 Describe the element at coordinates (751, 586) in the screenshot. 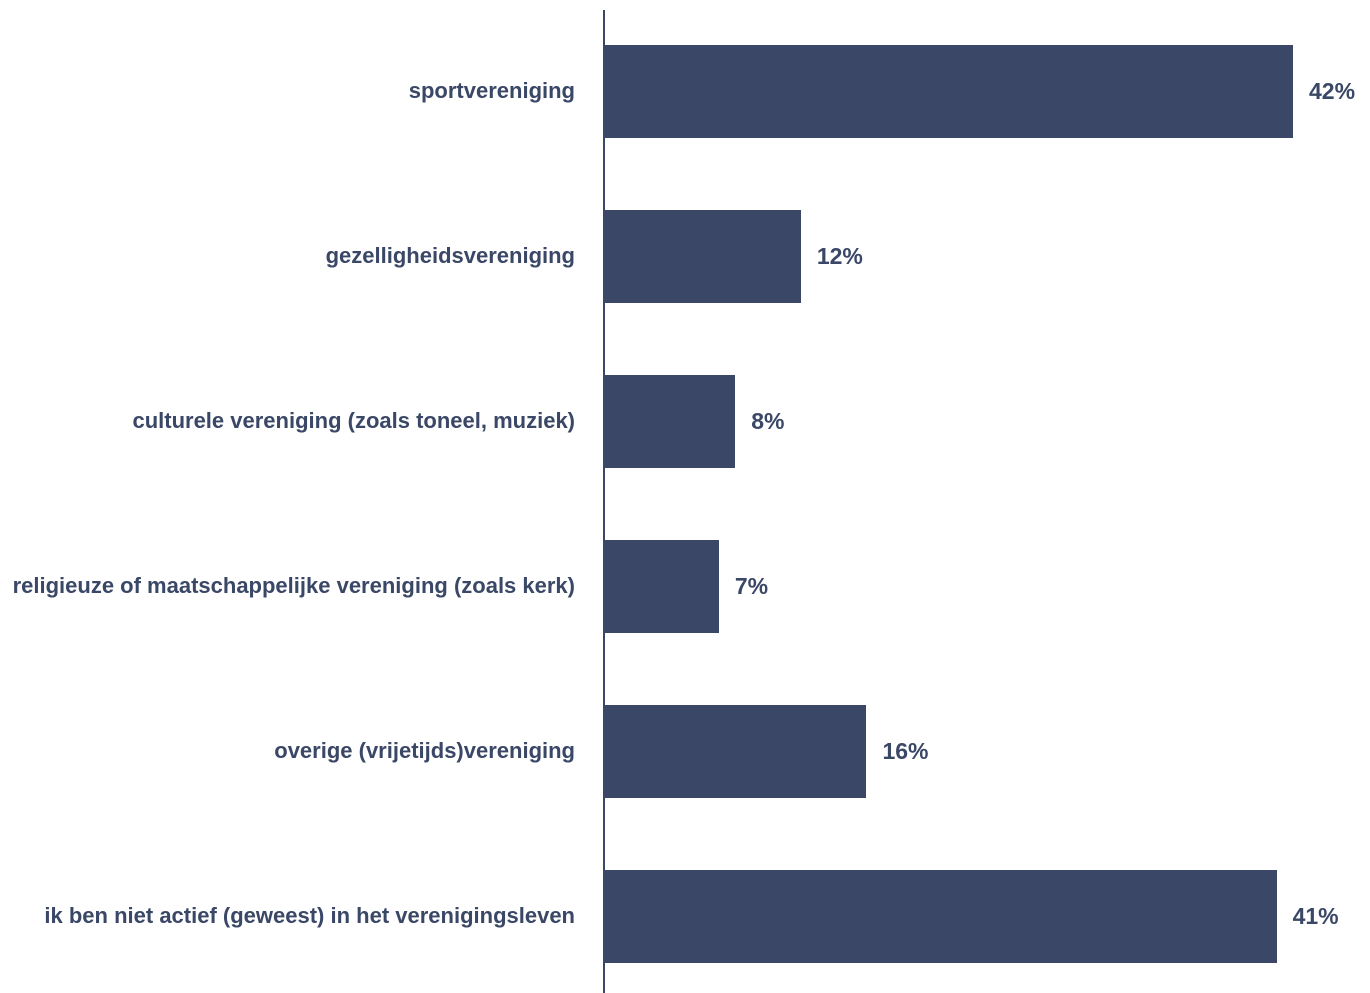

I see `value-label: 7%` at that location.